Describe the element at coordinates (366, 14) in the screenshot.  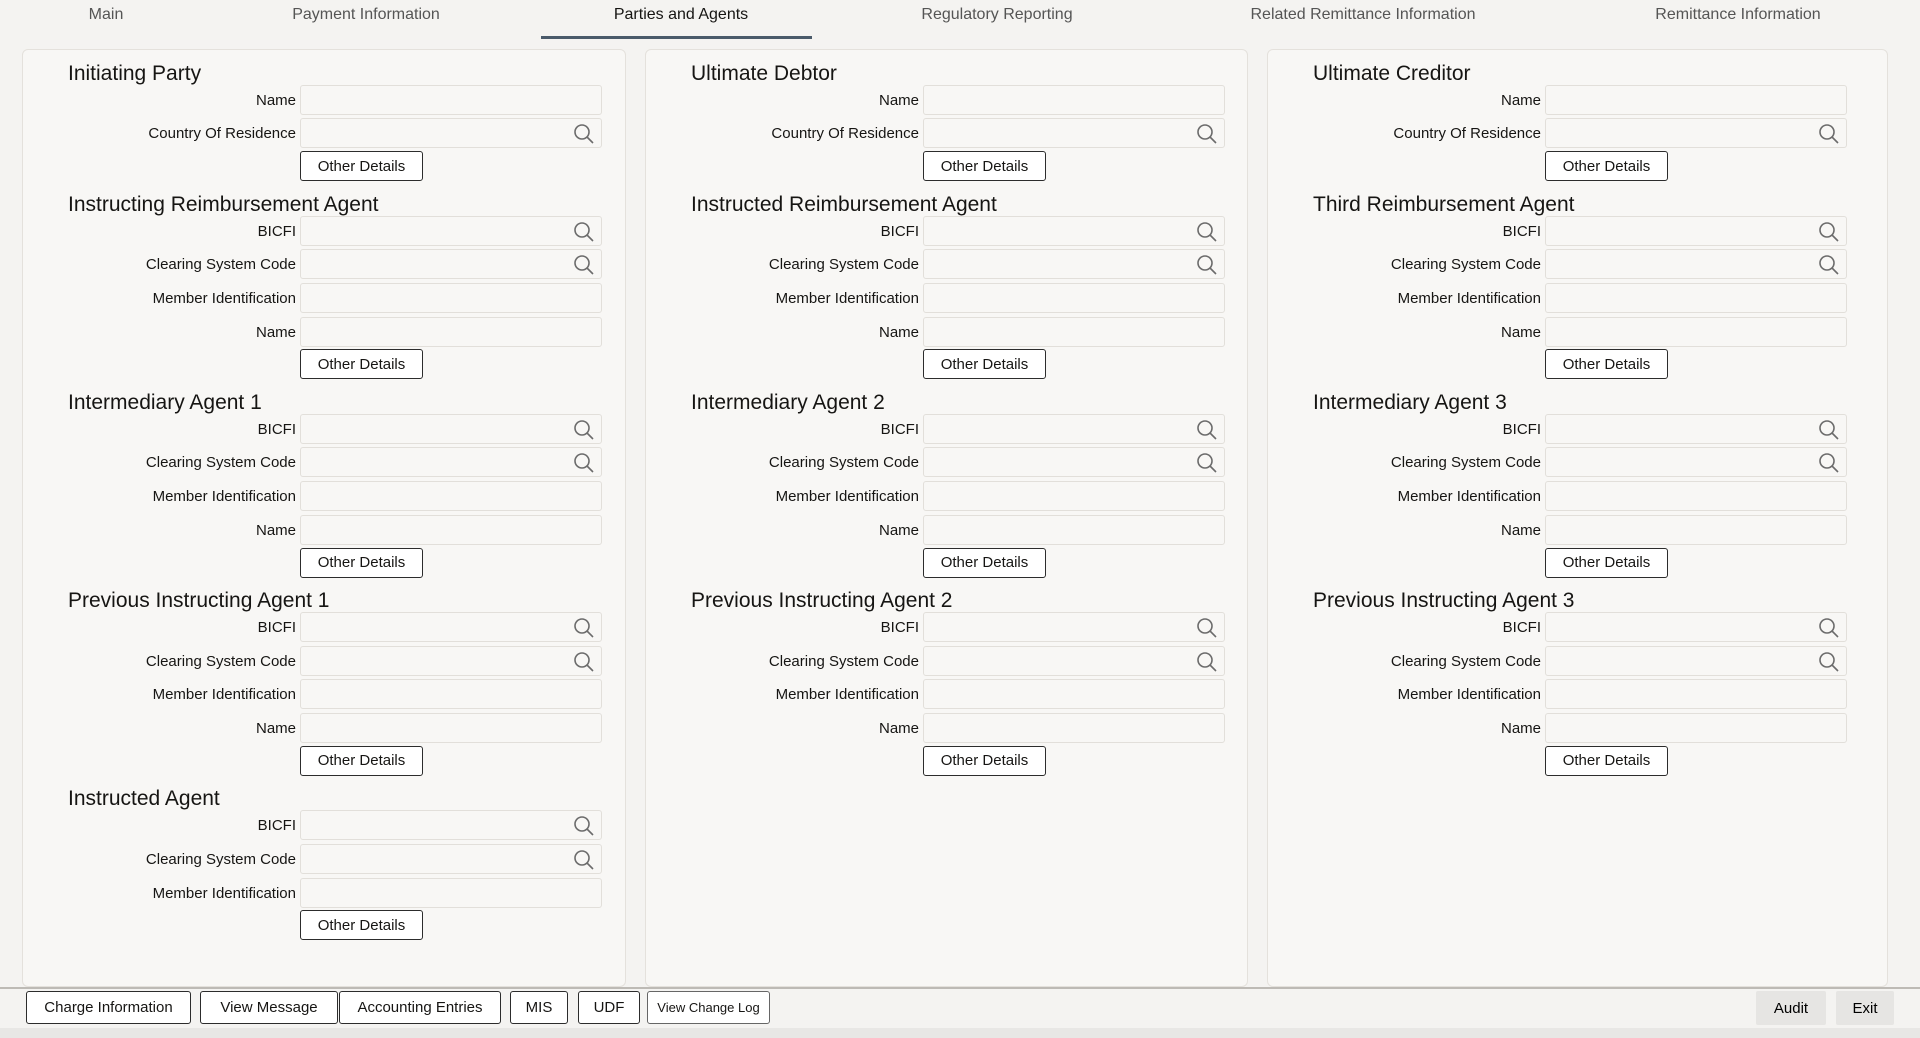
I see `tab-payment-information: Payment Information` at that location.